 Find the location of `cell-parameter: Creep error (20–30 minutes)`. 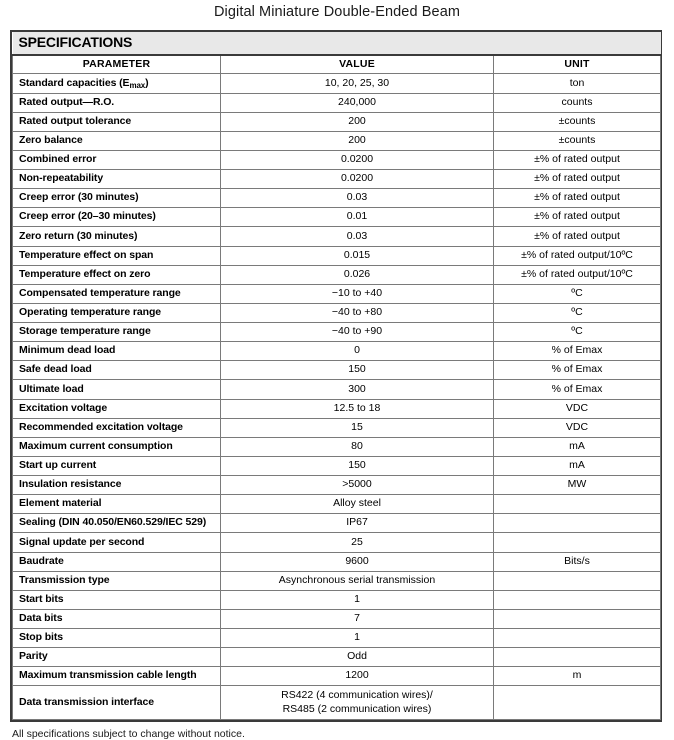

cell-parameter: Creep error (20–30 minutes) is located at coordinates (116, 217).